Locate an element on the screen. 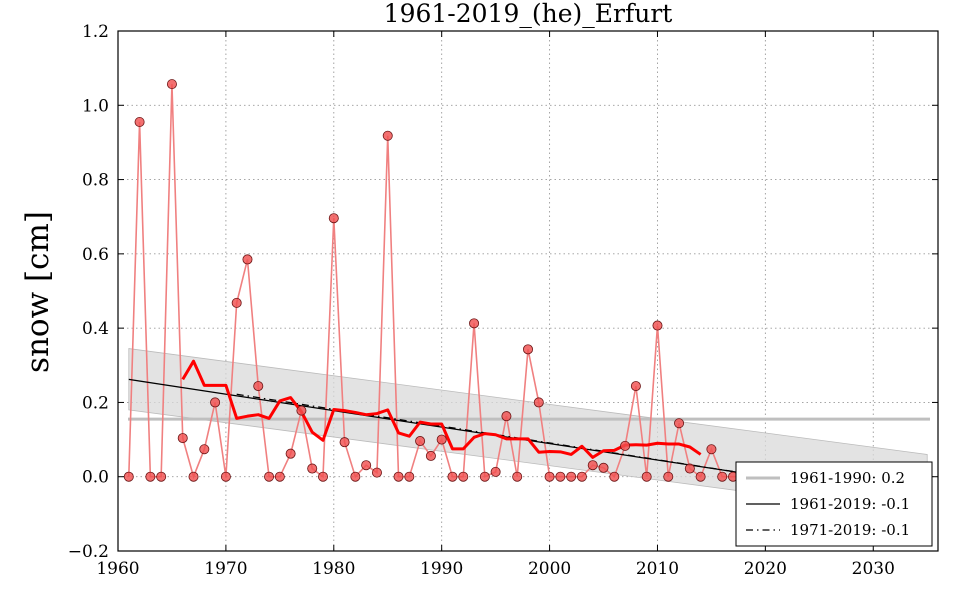  x-tick-label: 2010 is located at coordinates (657, 569).